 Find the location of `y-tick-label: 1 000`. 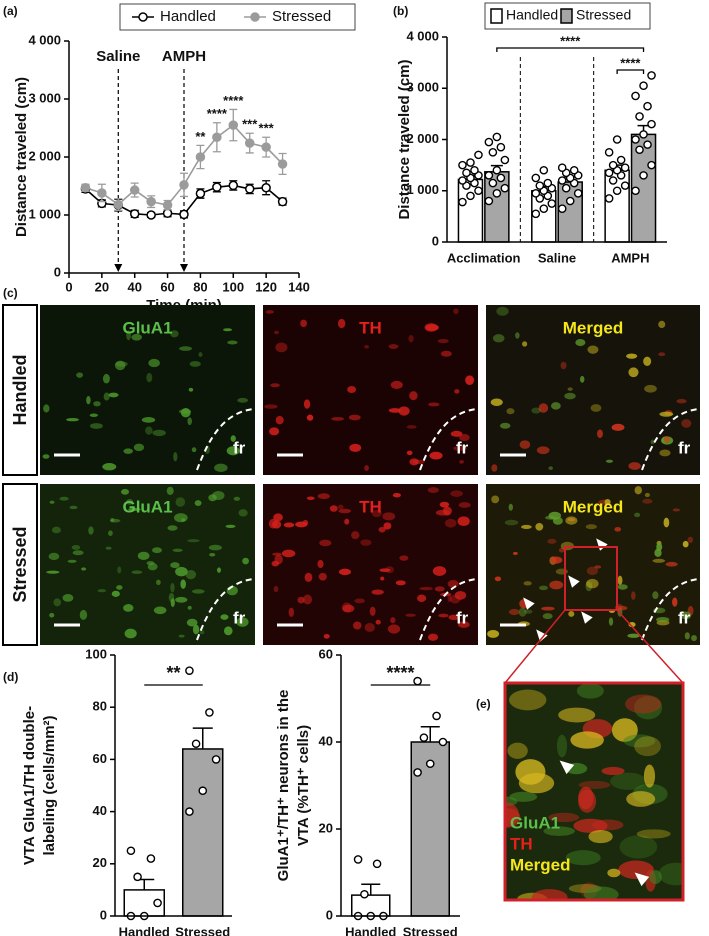

y-tick-label: 1 000 is located at coordinates (422, 189).